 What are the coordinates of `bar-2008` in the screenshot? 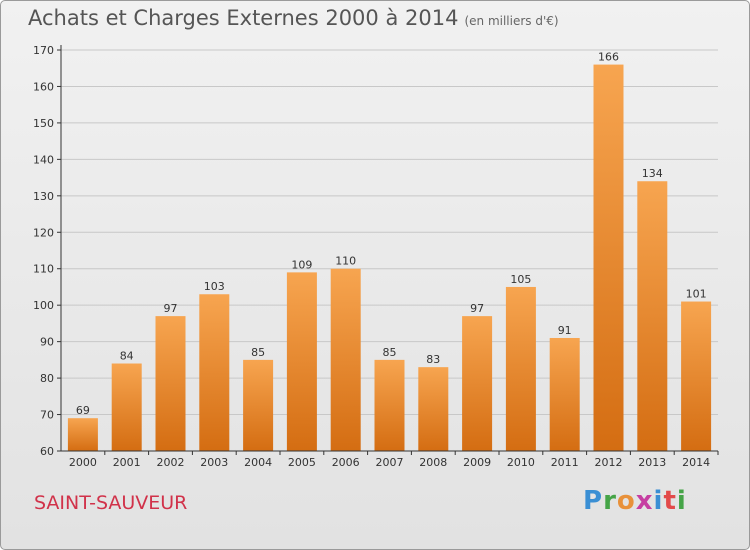 It's located at (433, 409).